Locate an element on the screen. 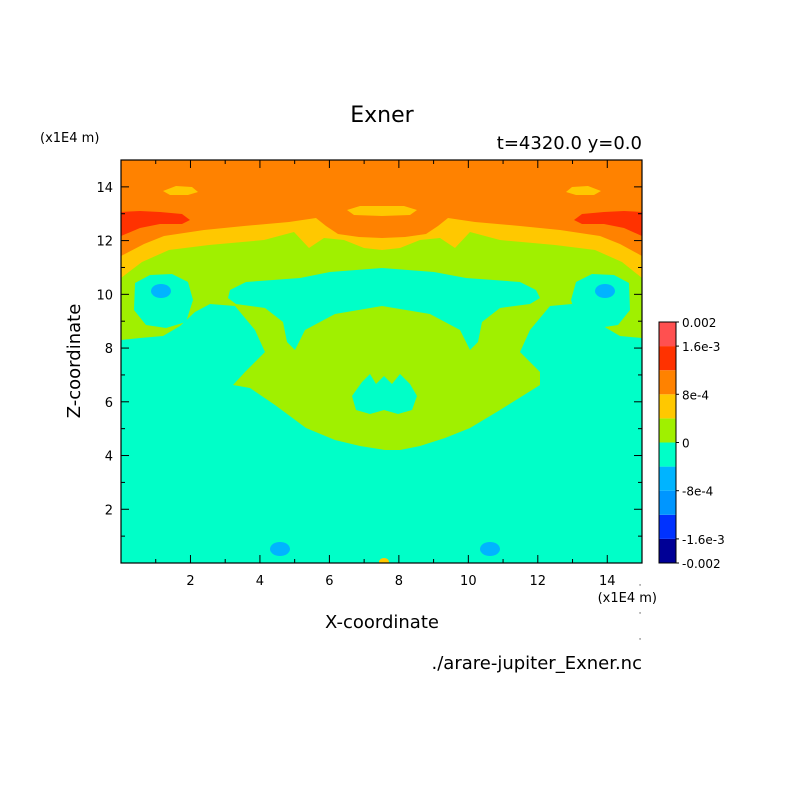  y-tick-label: 6 is located at coordinates (109, 403).